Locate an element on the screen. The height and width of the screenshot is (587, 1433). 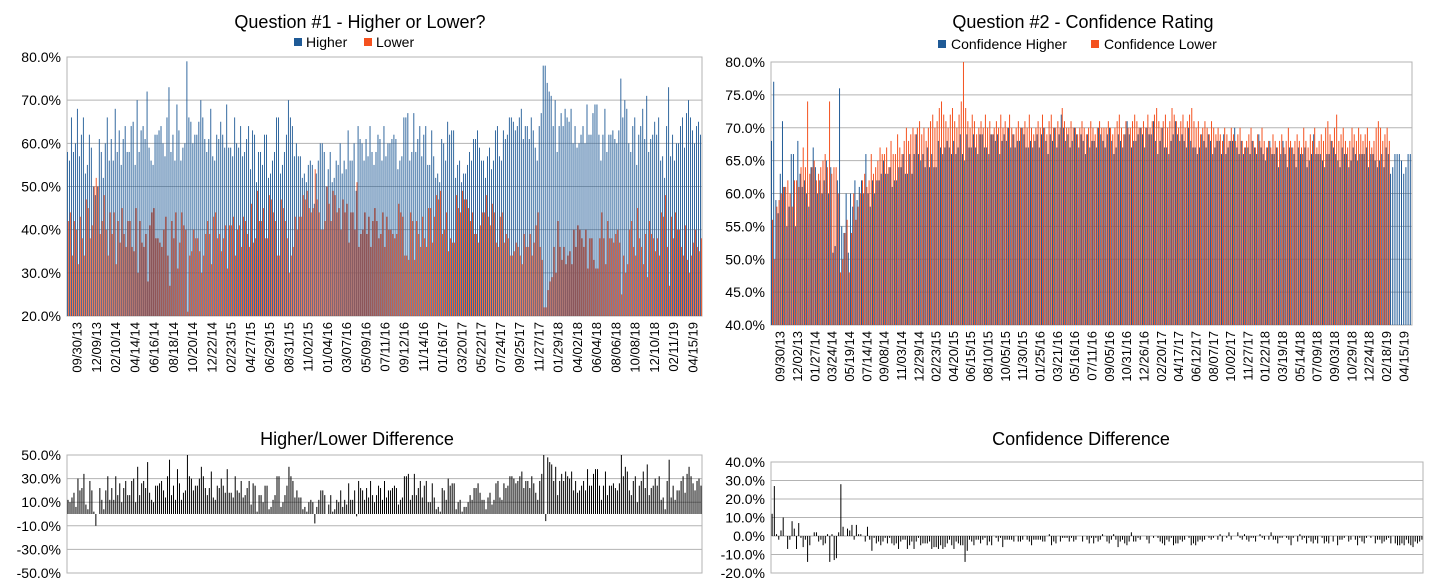
x-tick-label: 05/09/16 is located at coordinates (365, 347).